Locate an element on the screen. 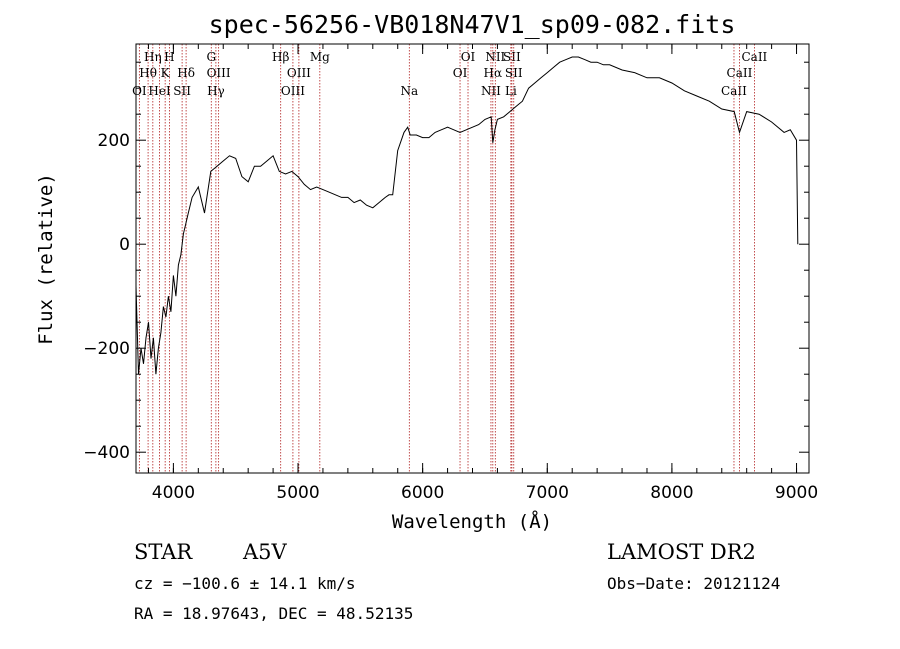 This screenshot has height=649, width=900. line-label: Hη is located at coordinates (153, 57).